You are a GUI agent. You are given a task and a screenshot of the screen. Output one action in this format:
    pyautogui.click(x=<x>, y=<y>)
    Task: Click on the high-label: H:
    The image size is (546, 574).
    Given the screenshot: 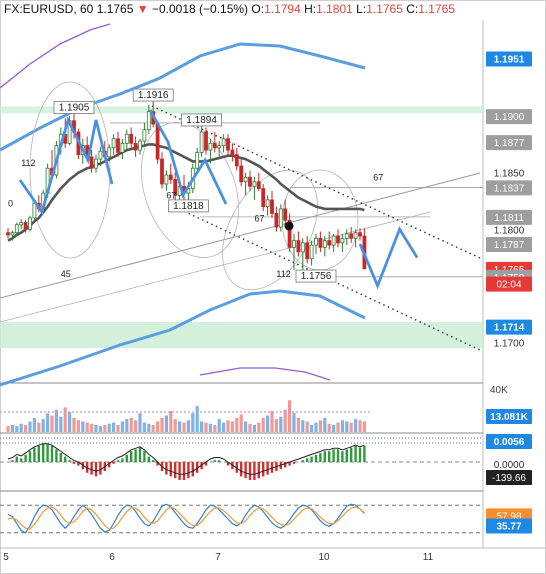 What is the action you would take?
    pyautogui.click(x=310, y=9)
    